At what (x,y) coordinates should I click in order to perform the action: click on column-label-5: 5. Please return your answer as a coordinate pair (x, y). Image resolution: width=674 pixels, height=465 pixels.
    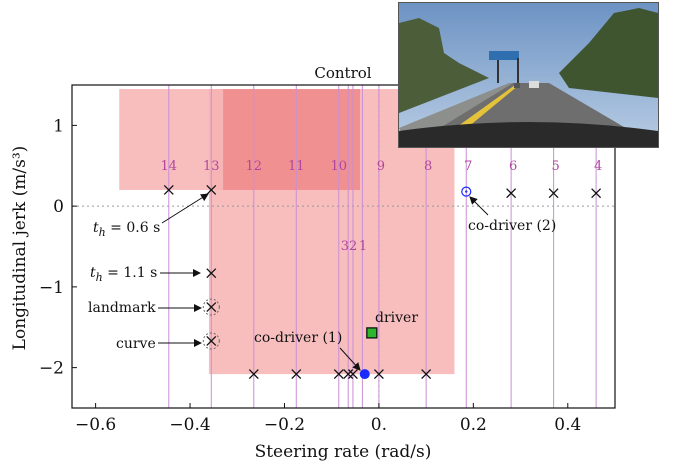
    Looking at the image, I should click on (555, 166).